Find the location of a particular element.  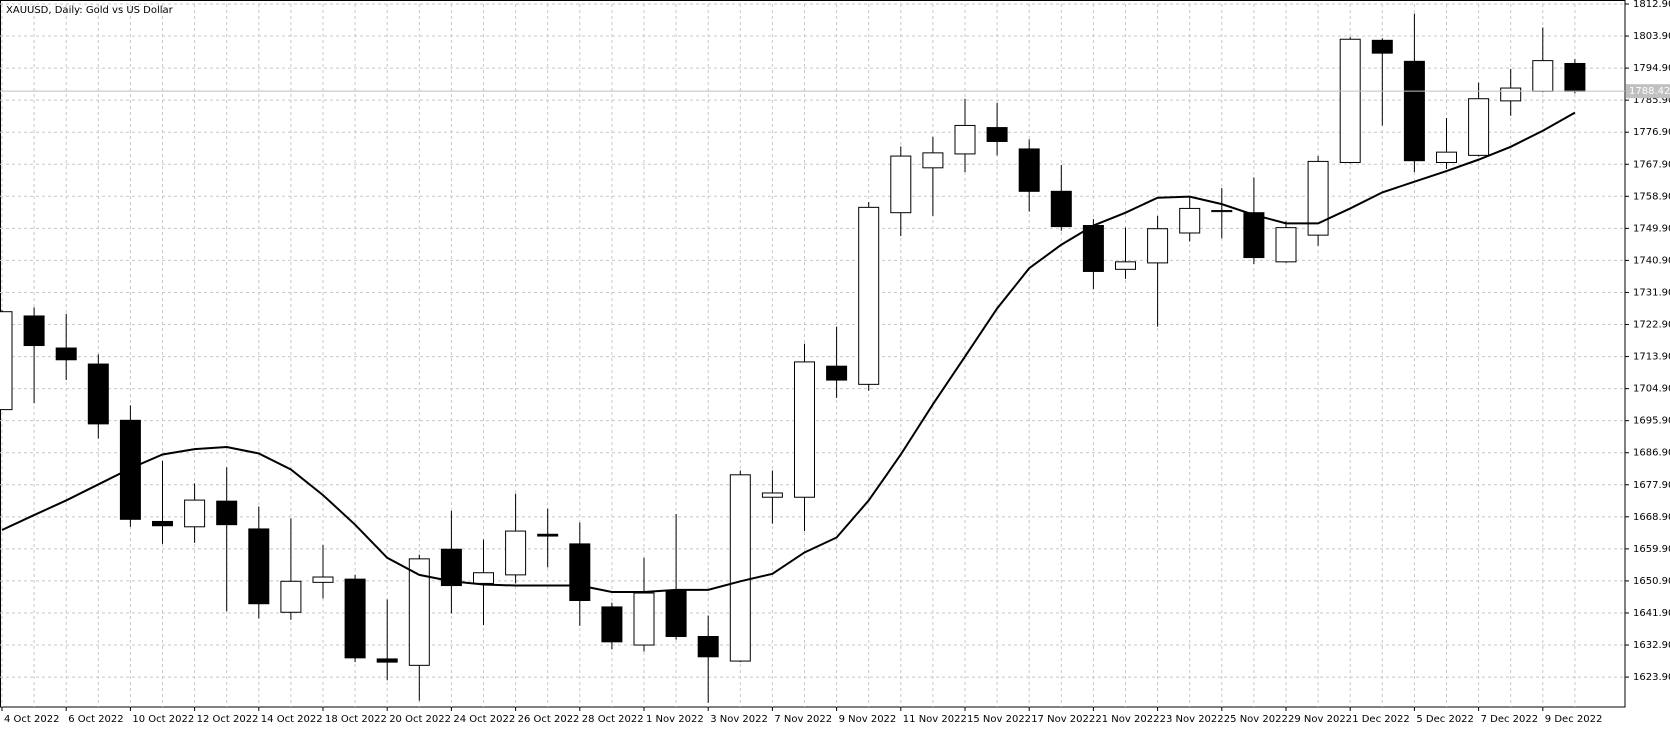

y-tick-label: 1632.90 is located at coordinates (1651, 645).